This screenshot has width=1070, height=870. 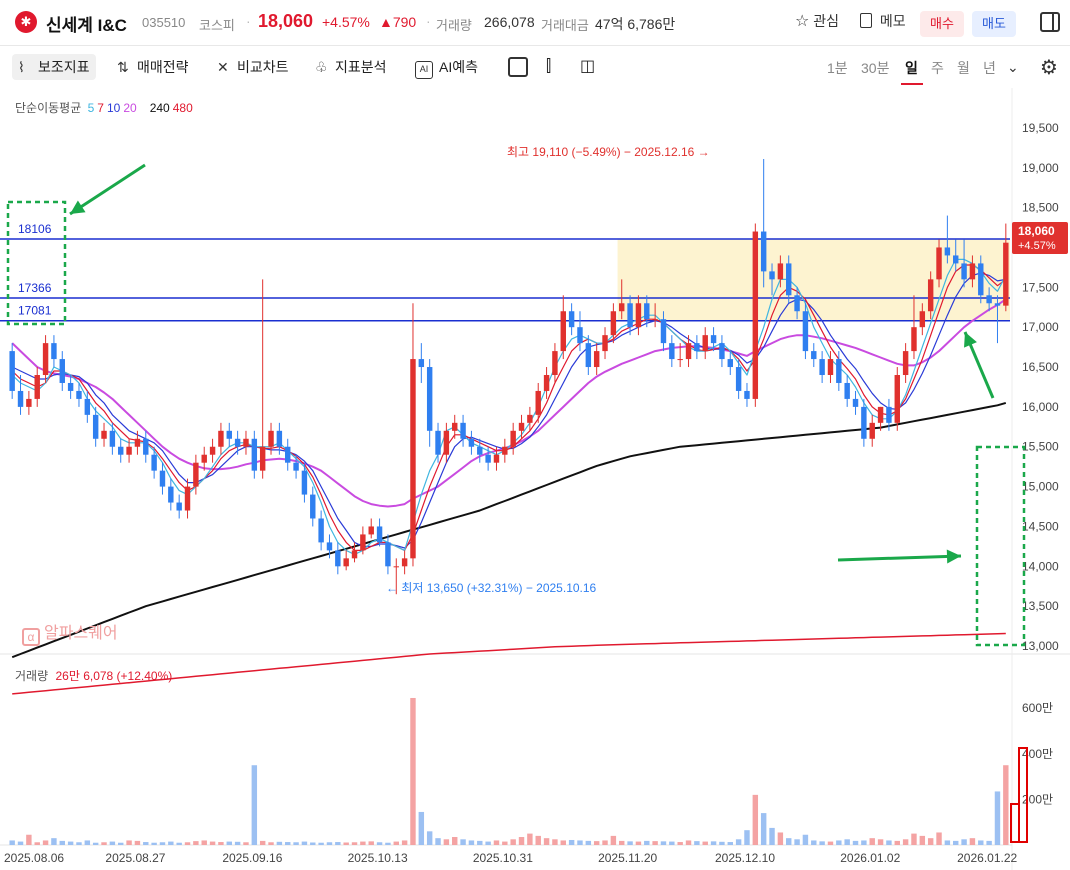 What do you see at coordinates (937, 68) in the screenshot?
I see `period-week: 주` at bounding box center [937, 68].